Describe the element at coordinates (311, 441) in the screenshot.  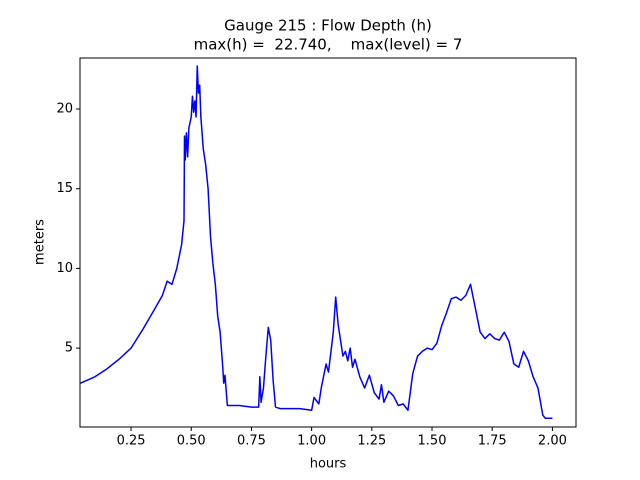
I see `x-tick-label: 1.00` at that location.